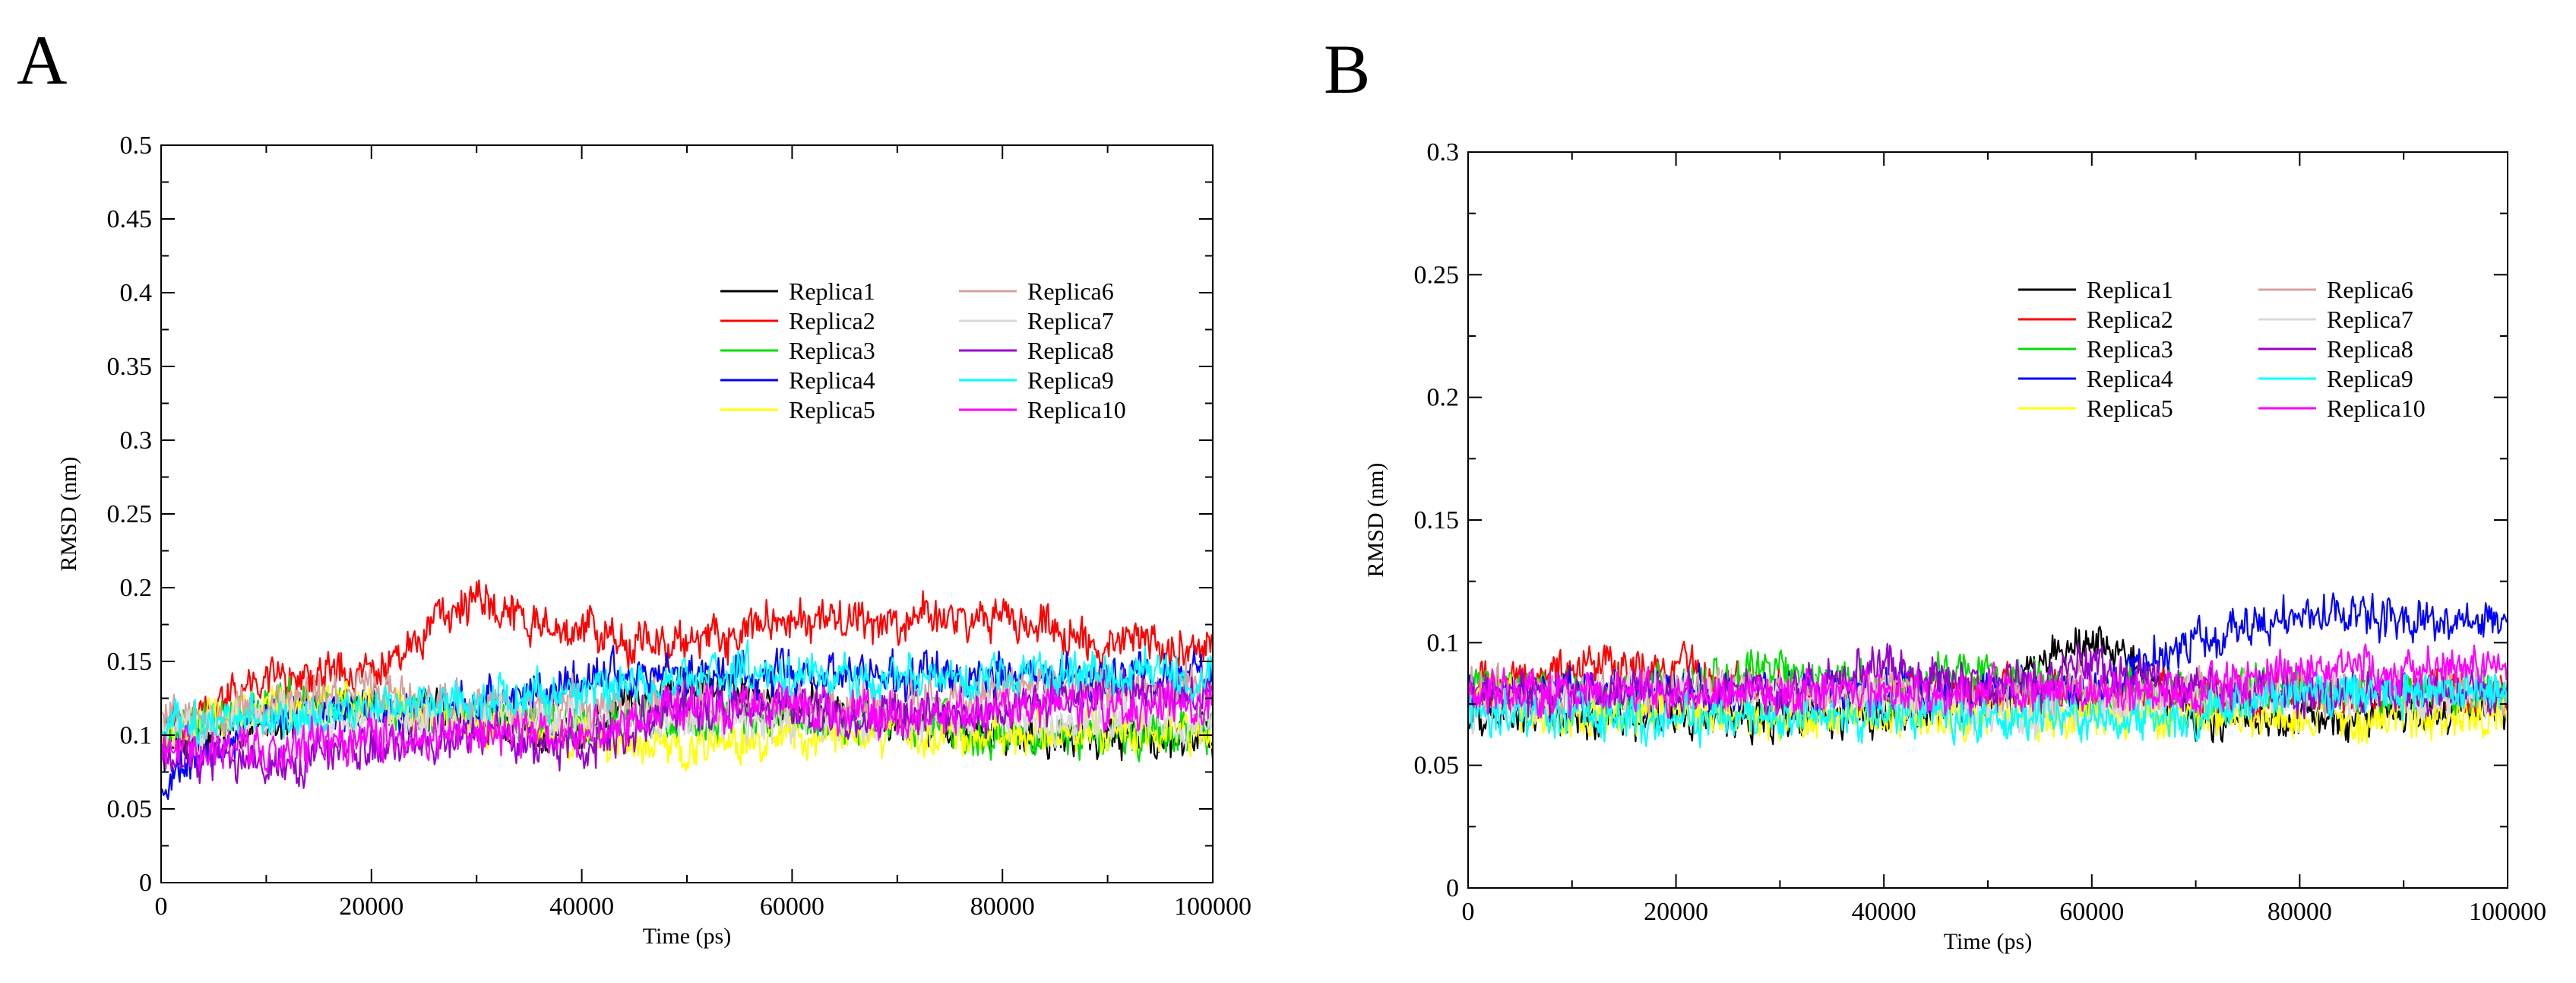  What do you see at coordinates (2376, 408) in the screenshot?
I see `panel-b-legend-label-replica10: Replica10` at bounding box center [2376, 408].